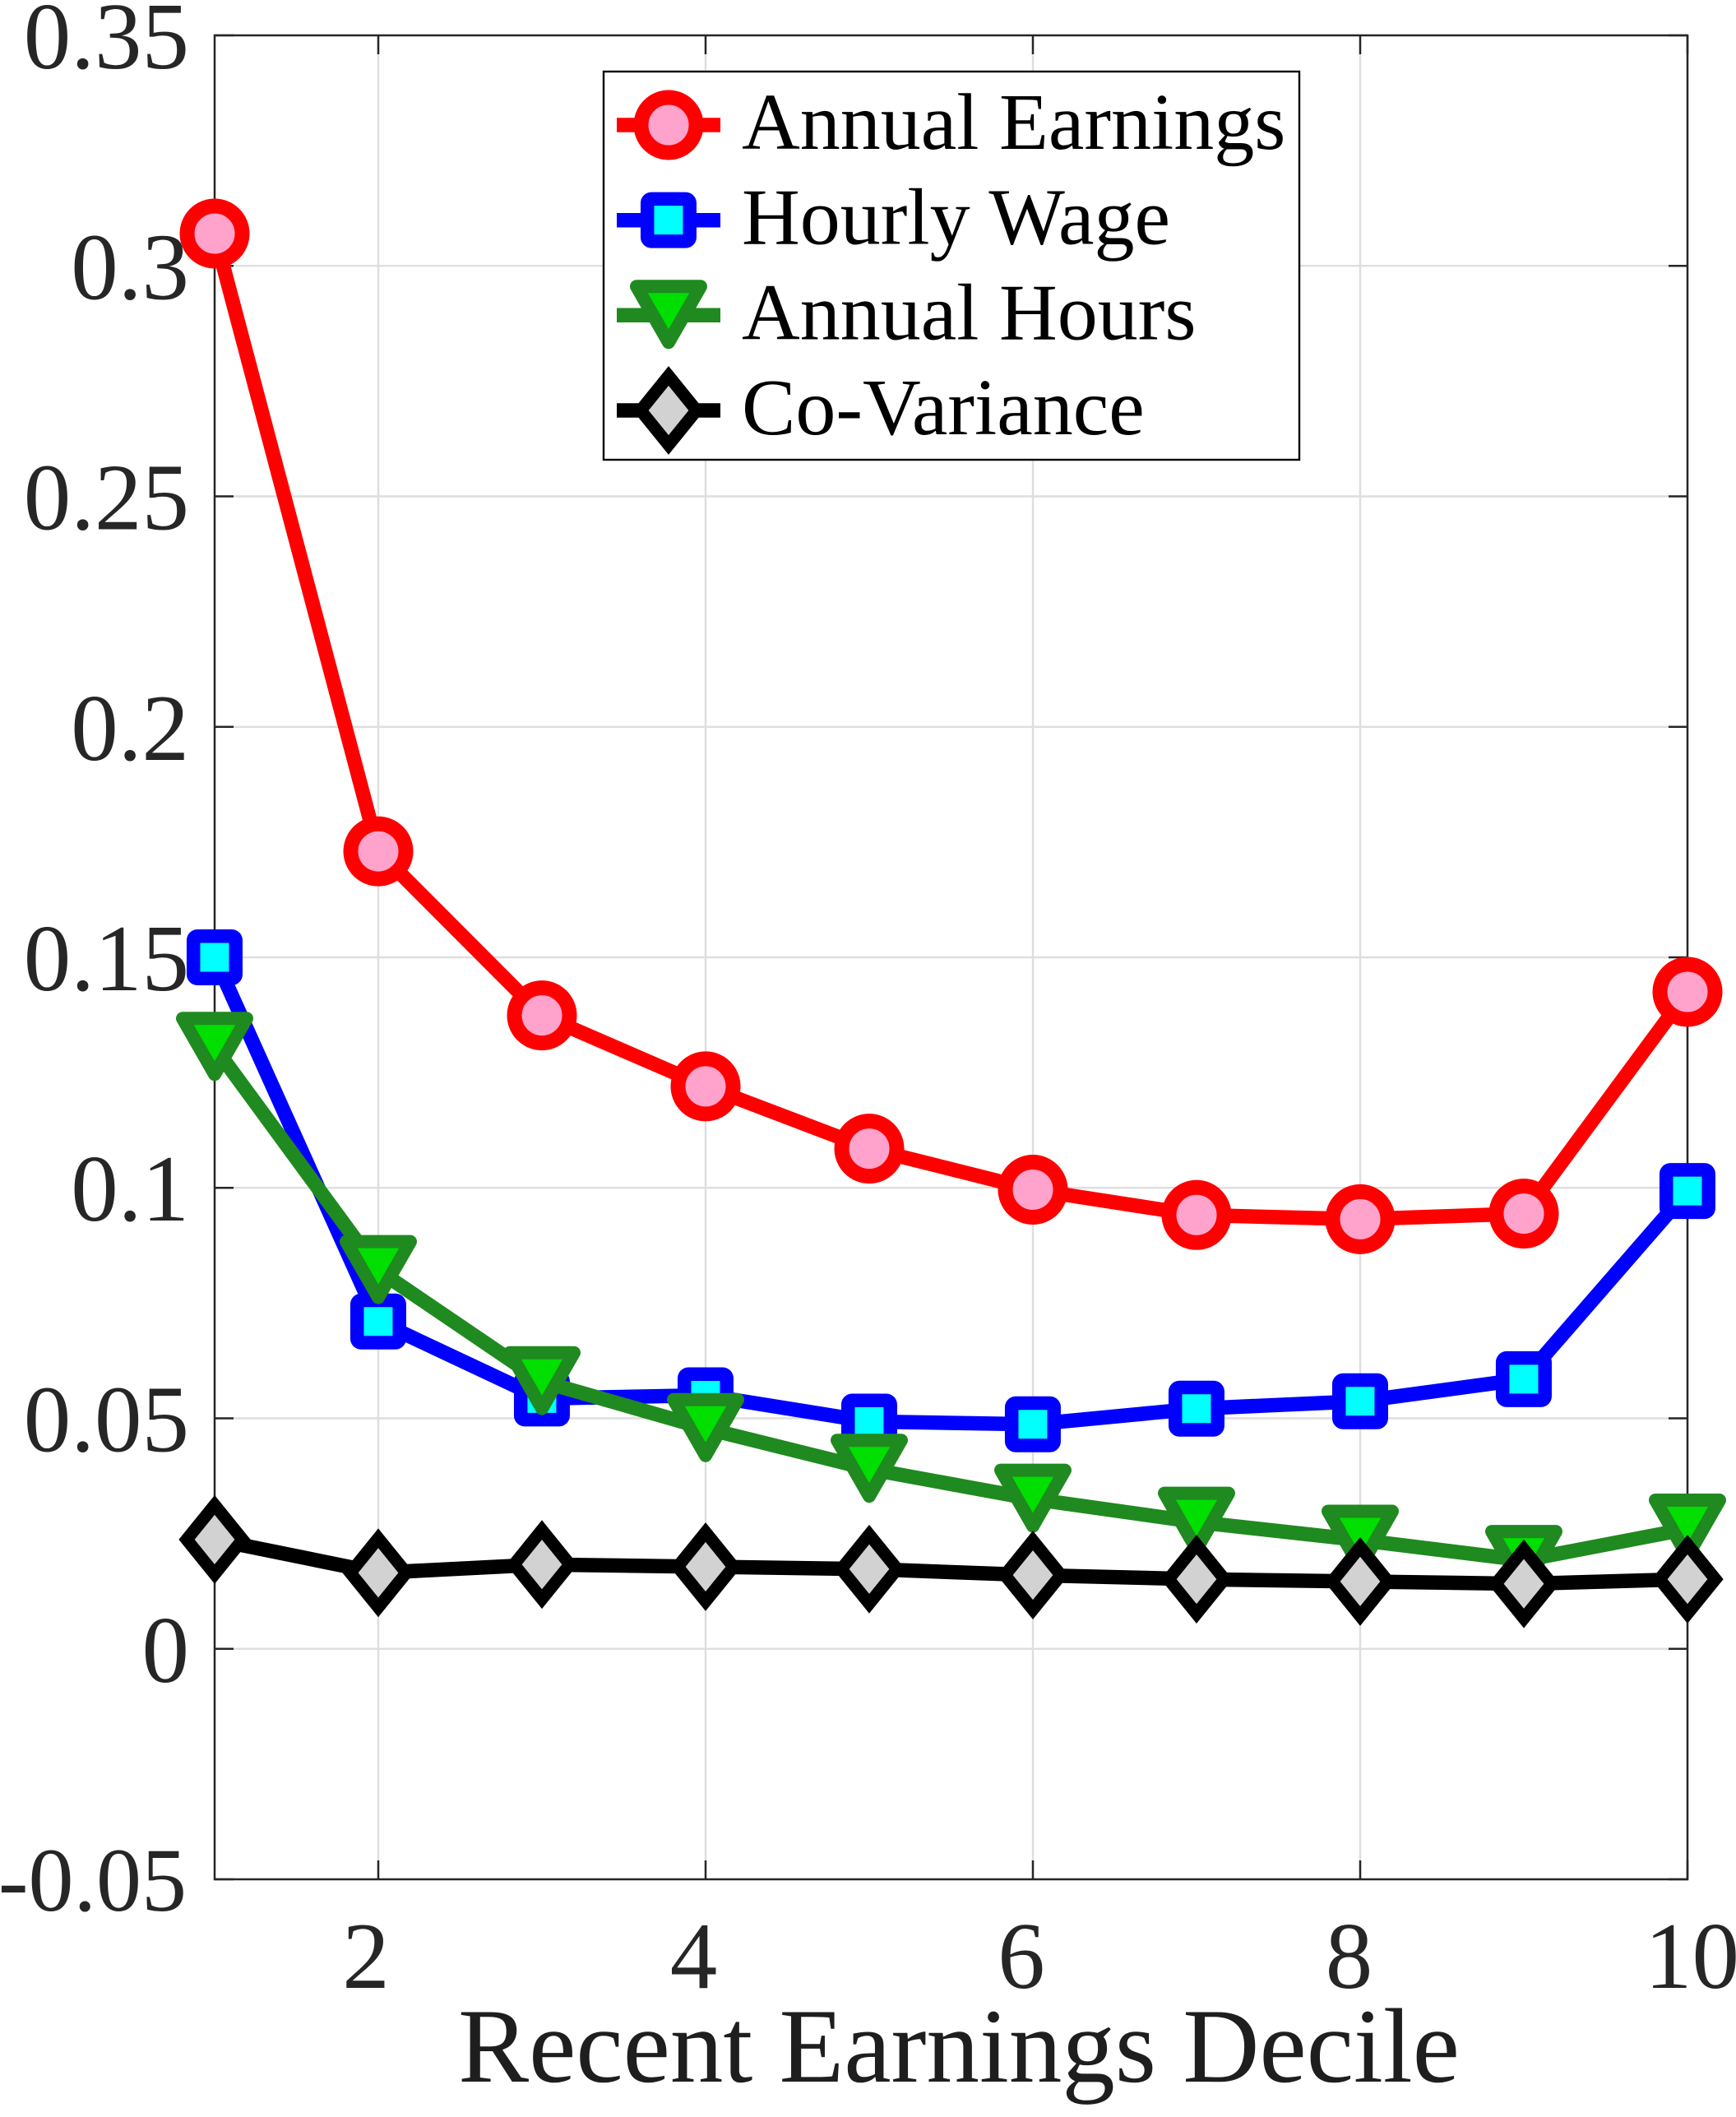  What do you see at coordinates (130, 267) in the screenshot?
I see `svg-text: 0.3` at bounding box center [130, 267].